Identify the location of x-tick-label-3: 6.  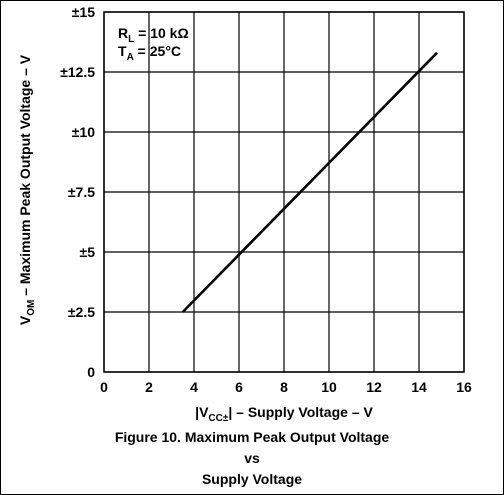
(239, 387).